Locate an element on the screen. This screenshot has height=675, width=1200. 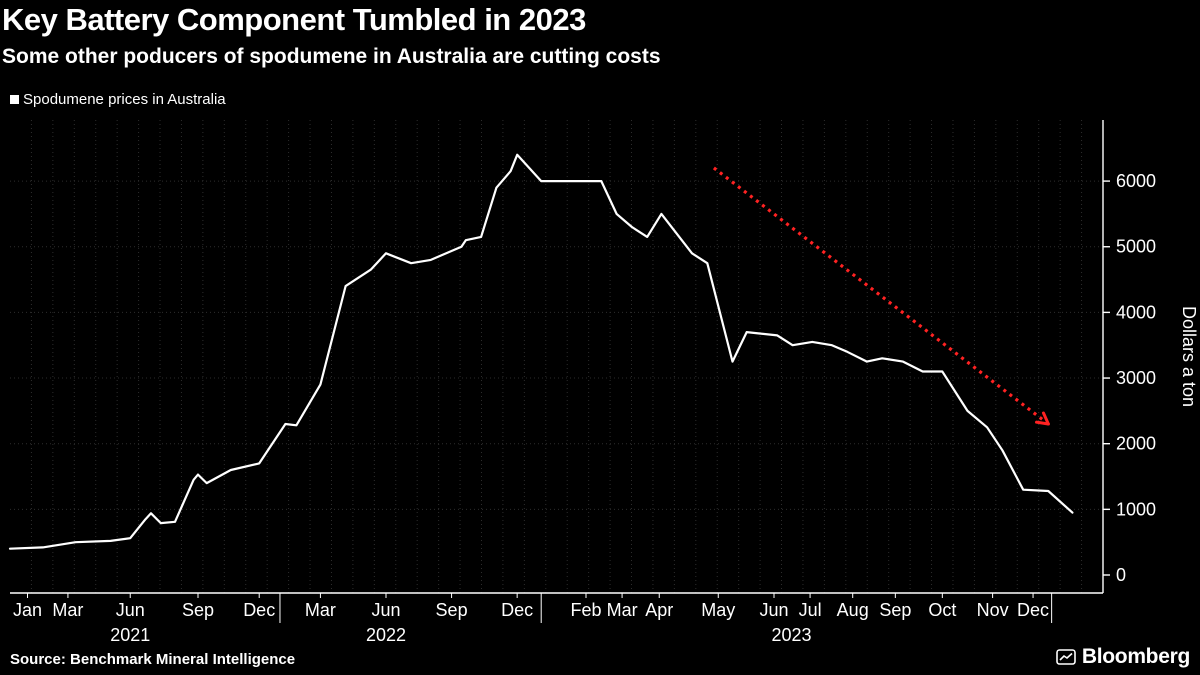
svg-text: 2022 is located at coordinates (386, 635).